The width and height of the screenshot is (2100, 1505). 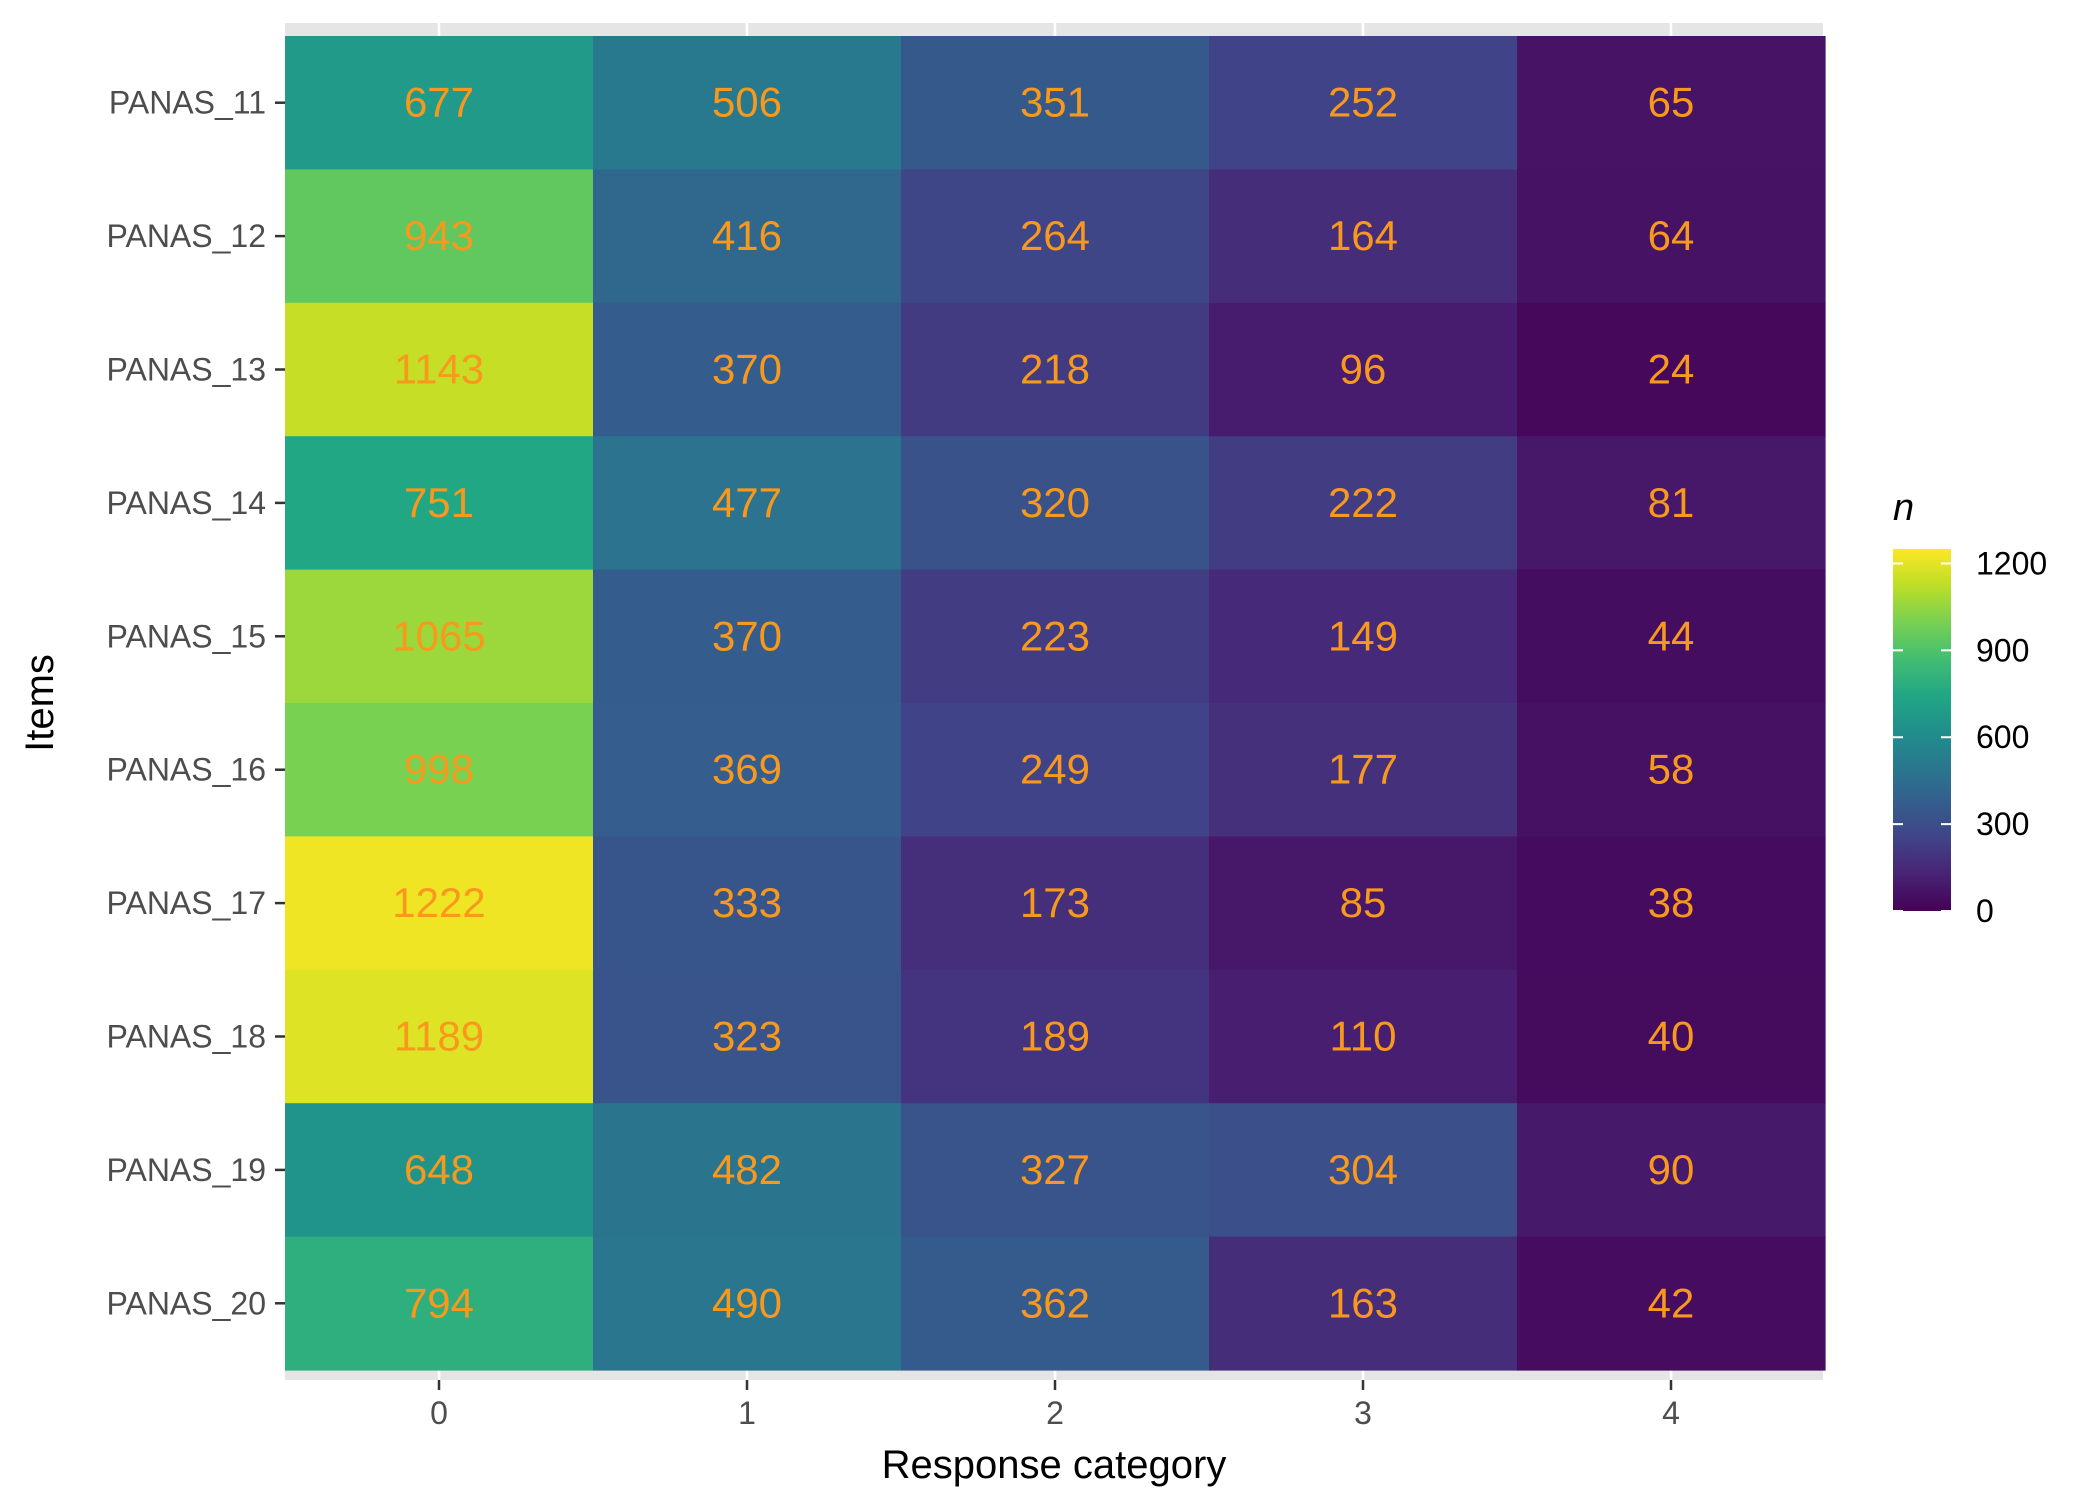 I want to click on cell-value-label: 218, so click(x=1055, y=369).